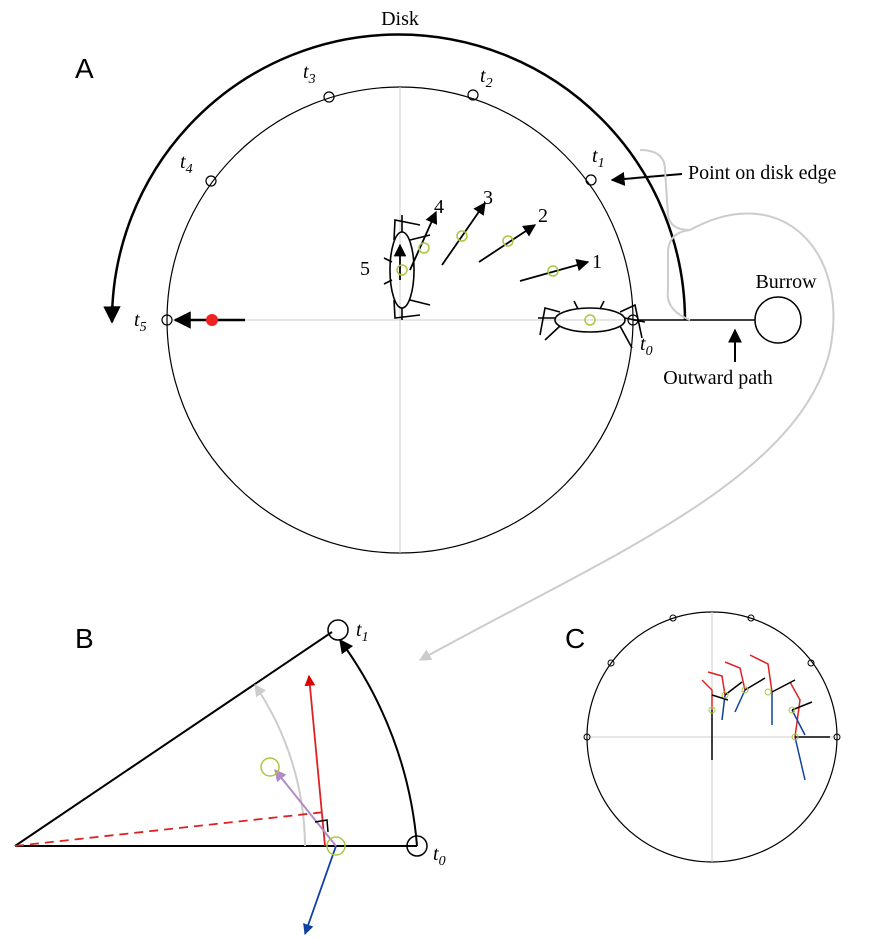  What do you see at coordinates (309, 74) in the screenshot?
I see `time-label: t3` at bounding box center [309, 74].